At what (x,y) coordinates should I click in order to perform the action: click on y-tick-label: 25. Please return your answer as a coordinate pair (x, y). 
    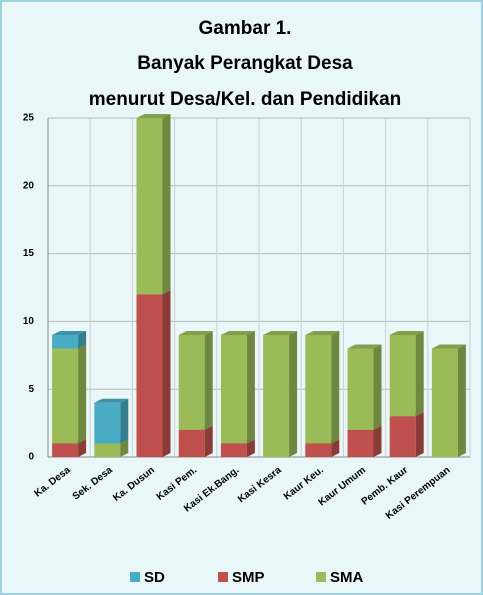
    Looking at the image, I should click on (29, 118).